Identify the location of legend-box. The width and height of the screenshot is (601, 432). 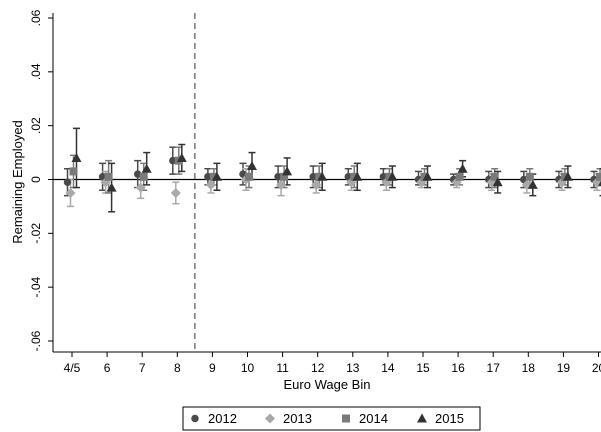
(331, 418).